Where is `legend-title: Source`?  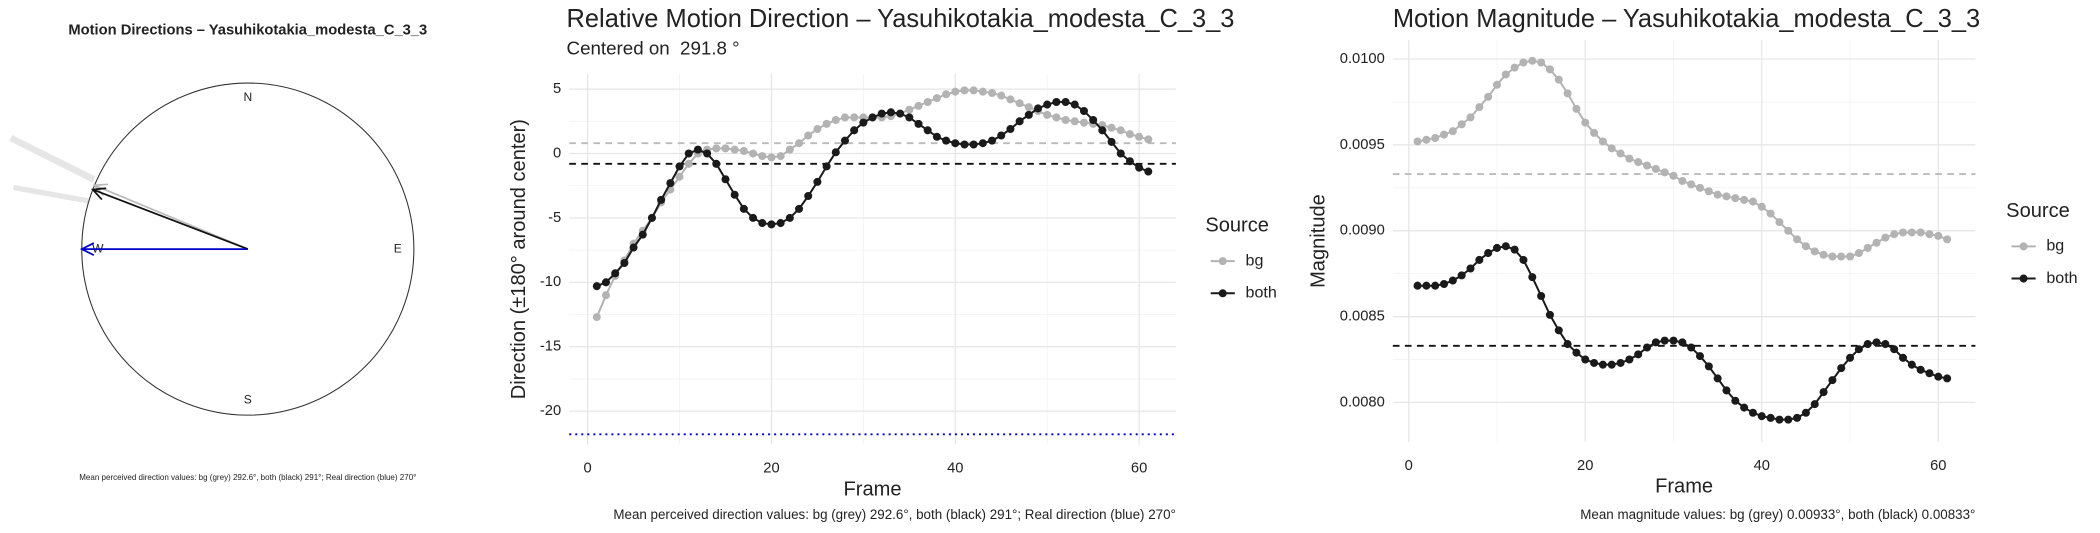 legend-title: Source is located at coordinates (2038, 211).